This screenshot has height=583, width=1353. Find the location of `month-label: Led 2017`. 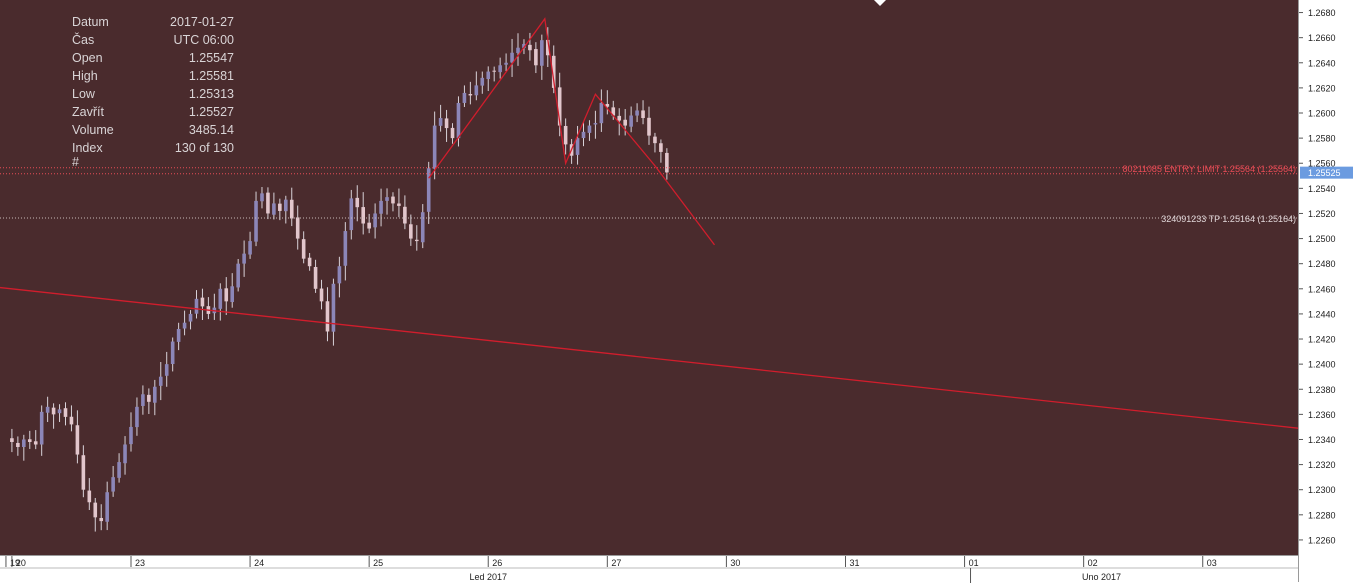

month-label: Led 2017 is located at coordinates (488, 577).